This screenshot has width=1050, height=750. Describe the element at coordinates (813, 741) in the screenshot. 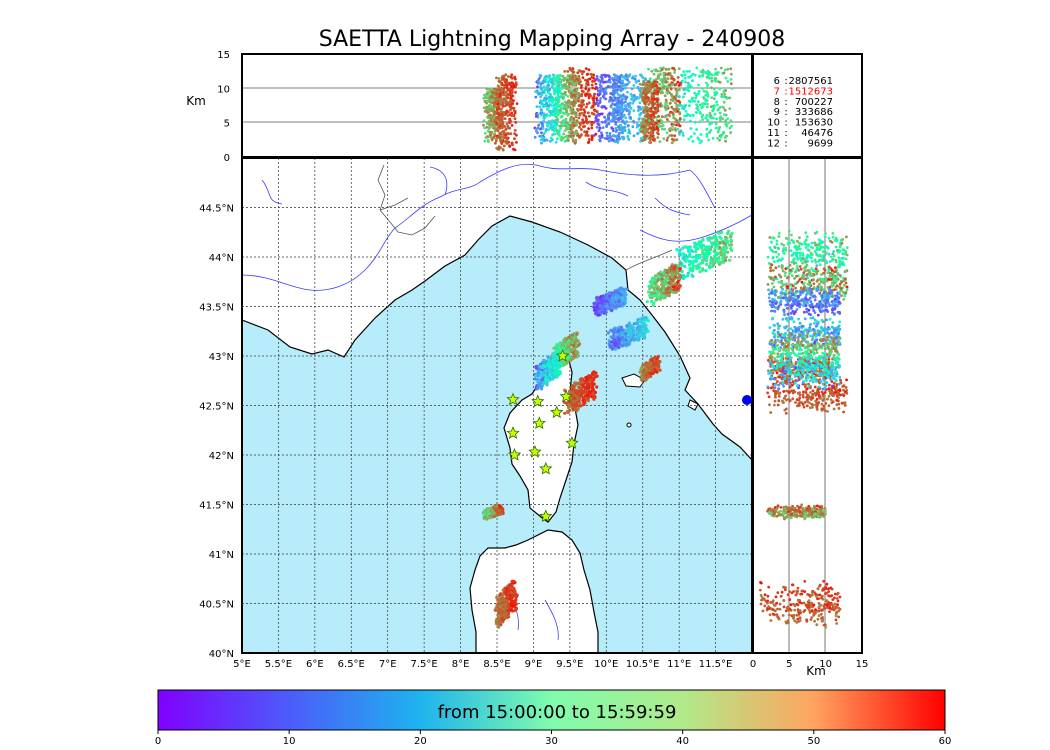

I see `colorbar-tick-label: 50` at that location.